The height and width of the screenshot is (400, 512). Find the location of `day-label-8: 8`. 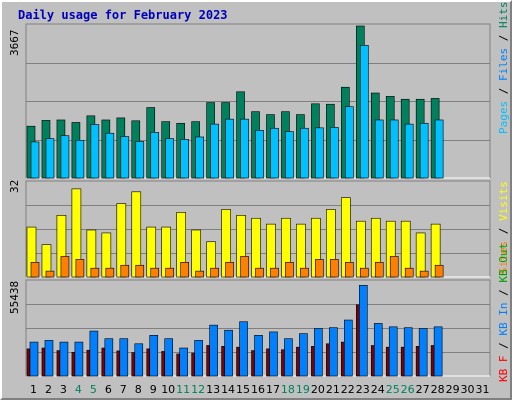

day-label-8: 8 is located at coordinates (138, 389).